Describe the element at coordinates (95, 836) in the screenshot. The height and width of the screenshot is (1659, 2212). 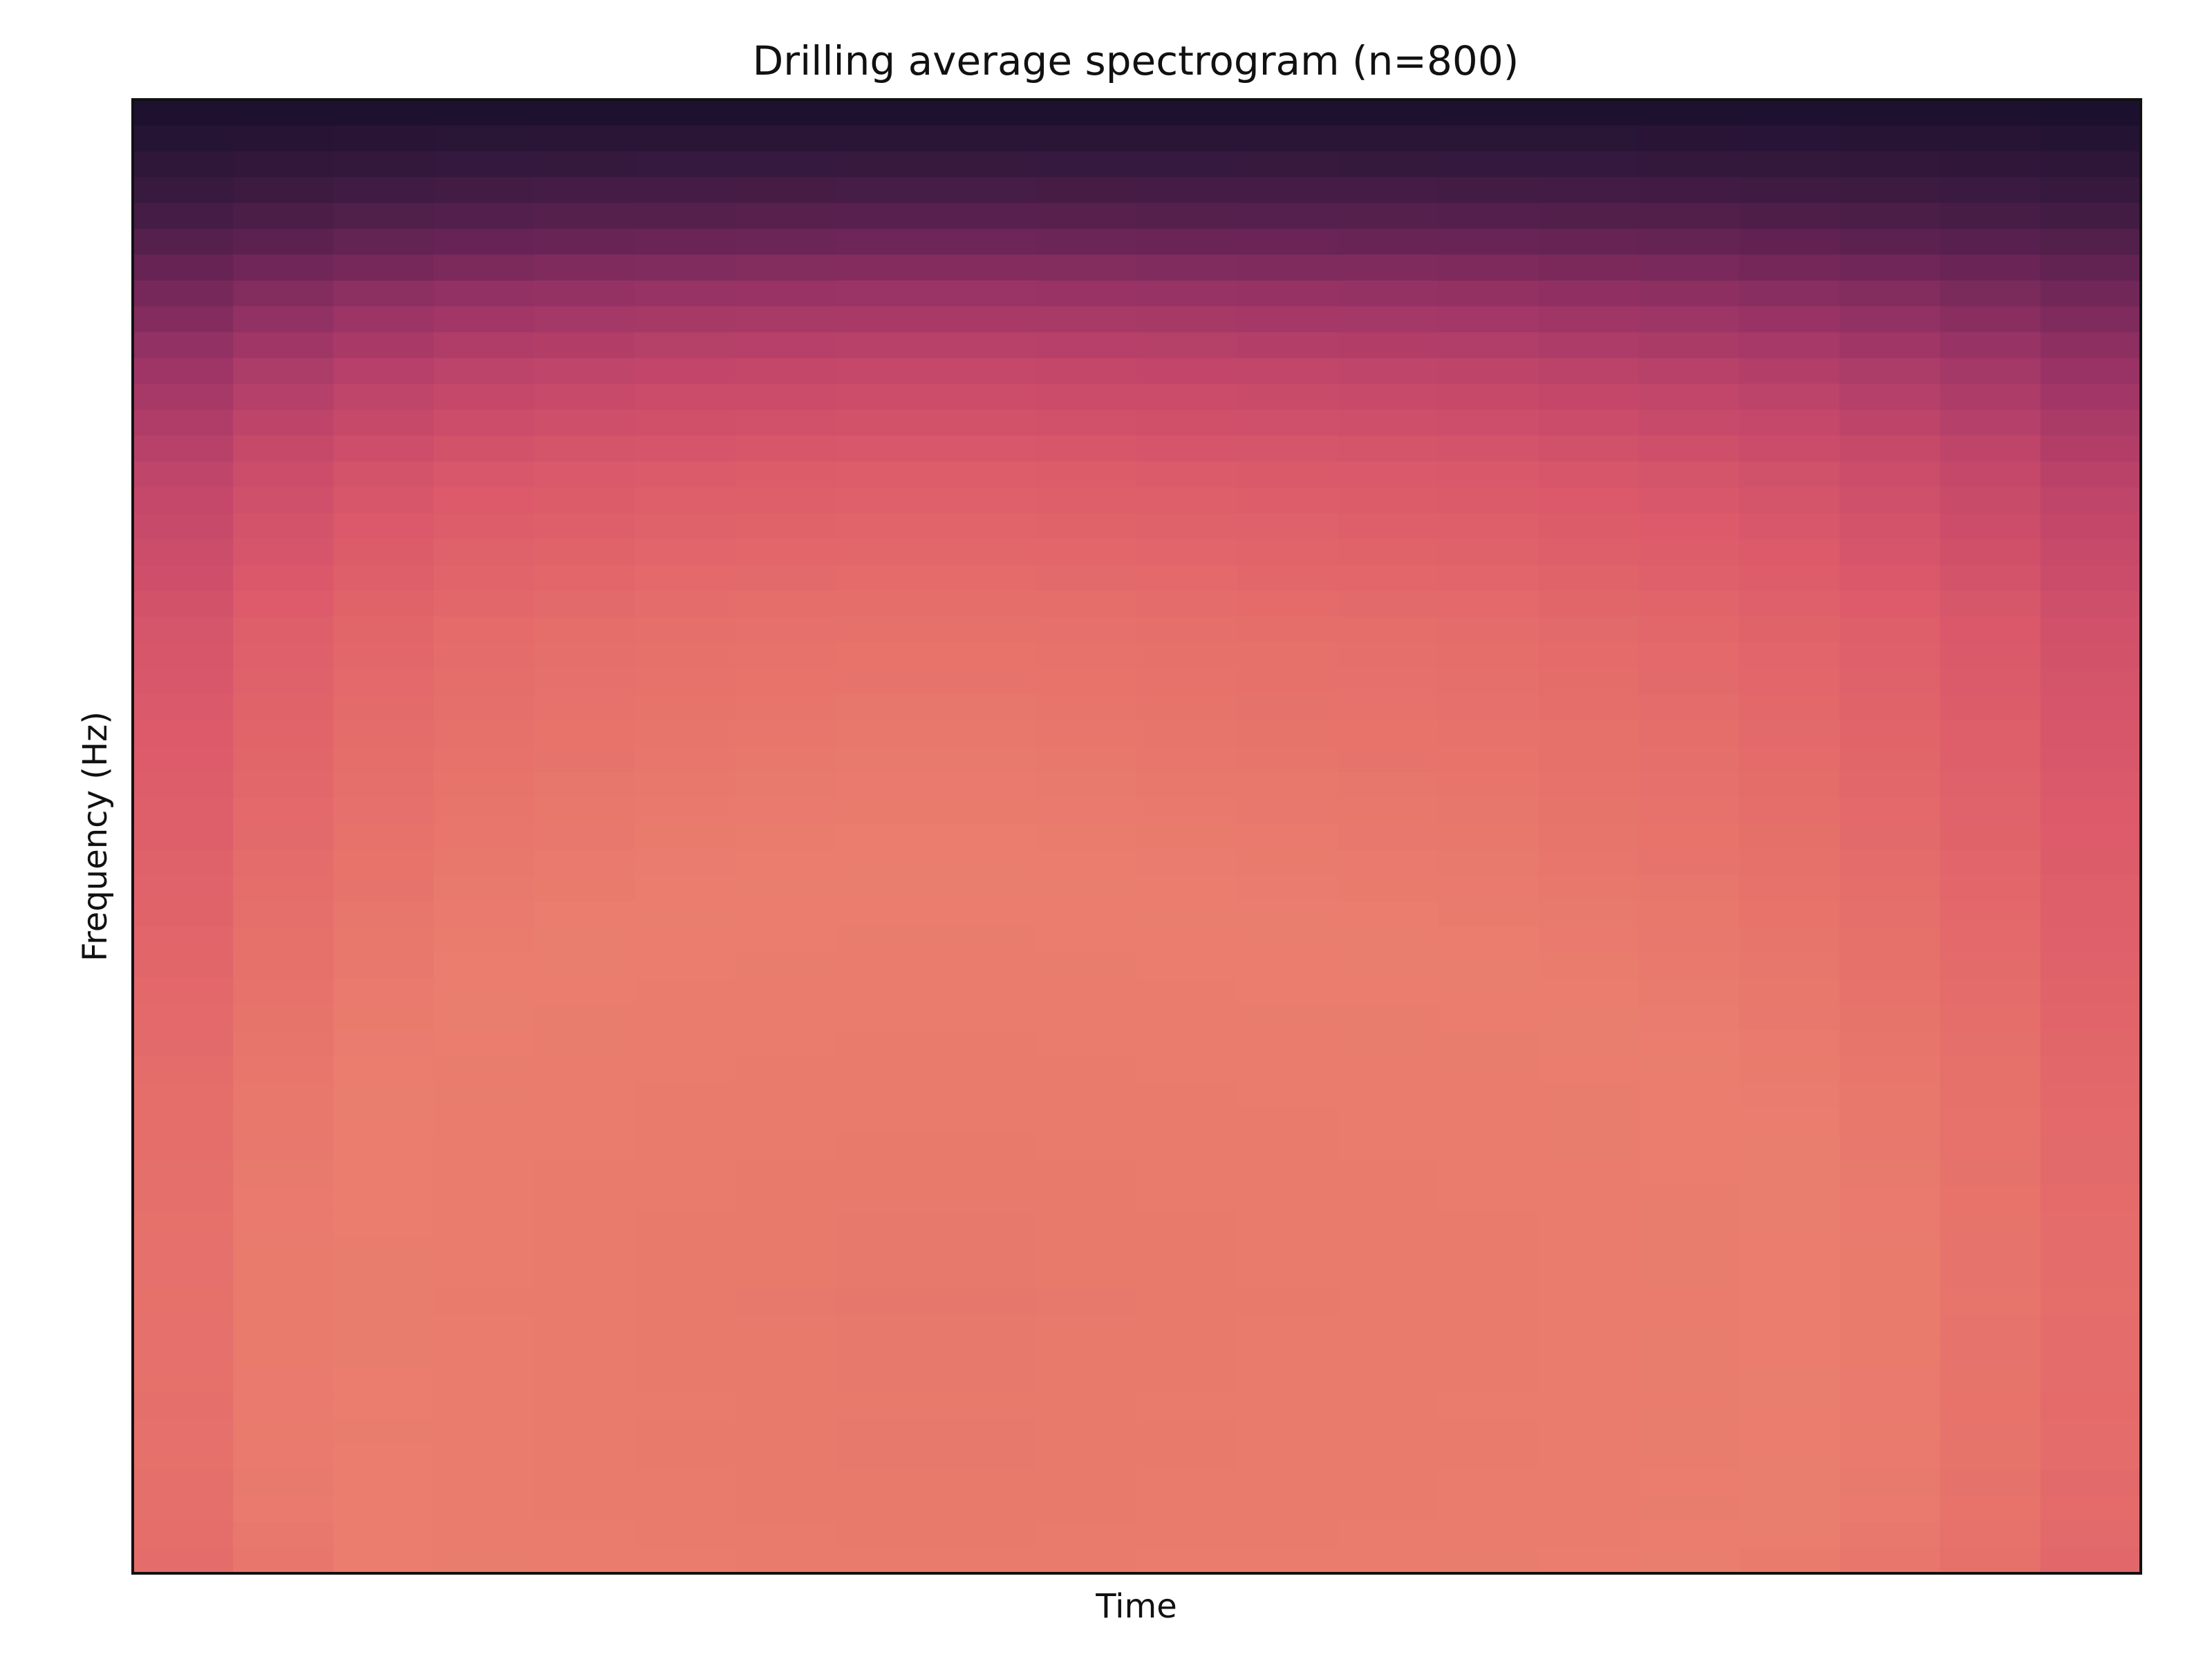
I see `y-axis-label: Frequency (Hz)` at that location.